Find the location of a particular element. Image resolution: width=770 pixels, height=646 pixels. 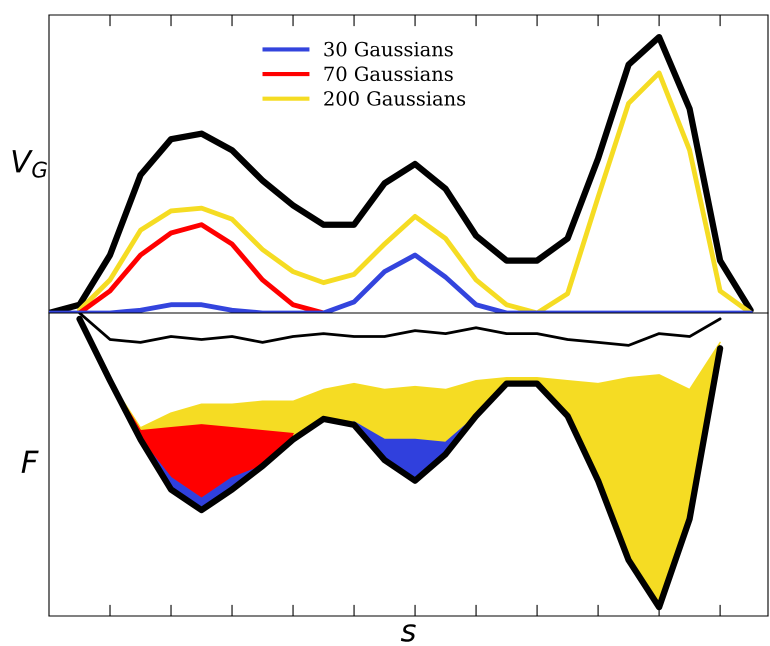

legend-label: 70 Gaussians is located at coordinates (388, 74).